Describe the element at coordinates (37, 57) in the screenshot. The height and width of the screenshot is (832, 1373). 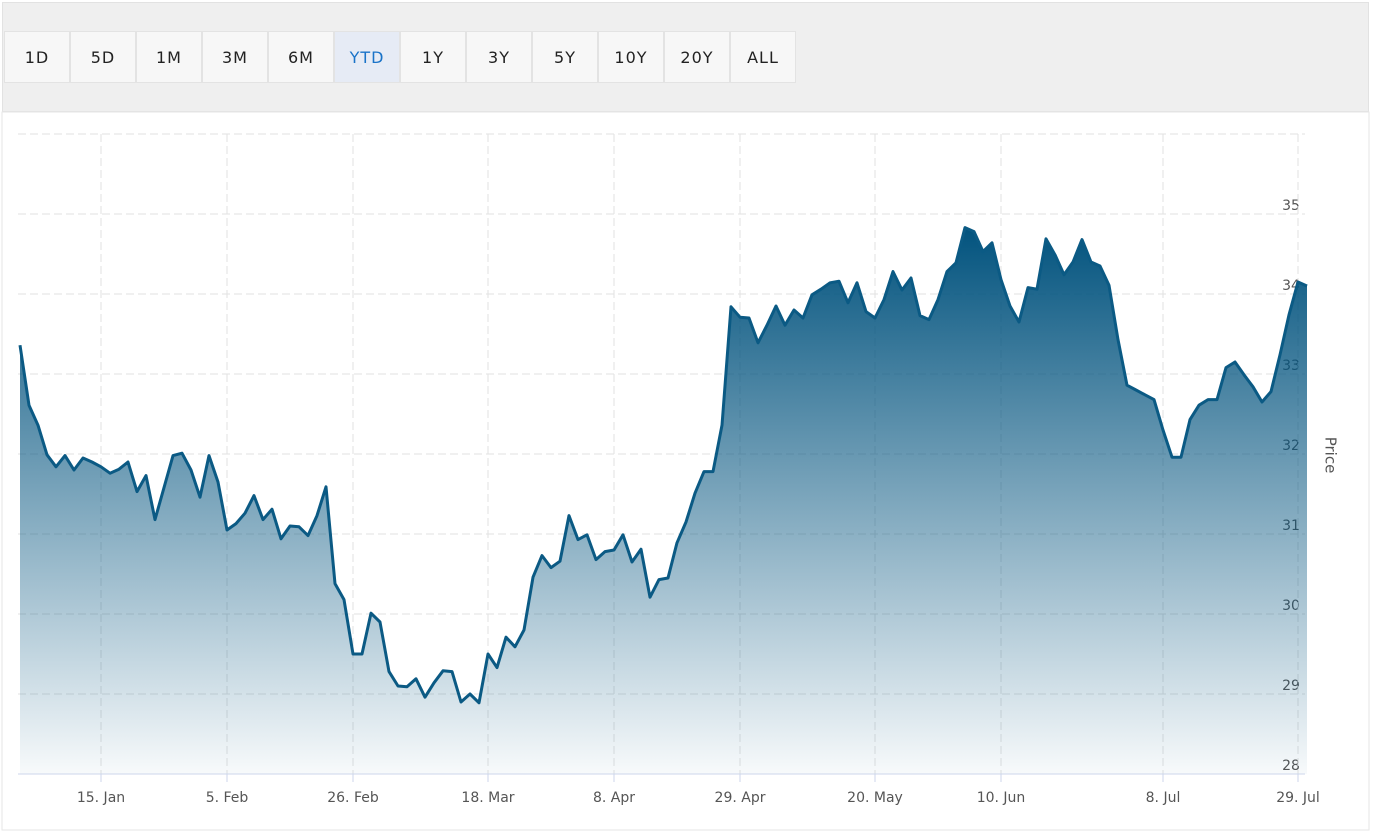
I see `range-button: 1D` at that location.